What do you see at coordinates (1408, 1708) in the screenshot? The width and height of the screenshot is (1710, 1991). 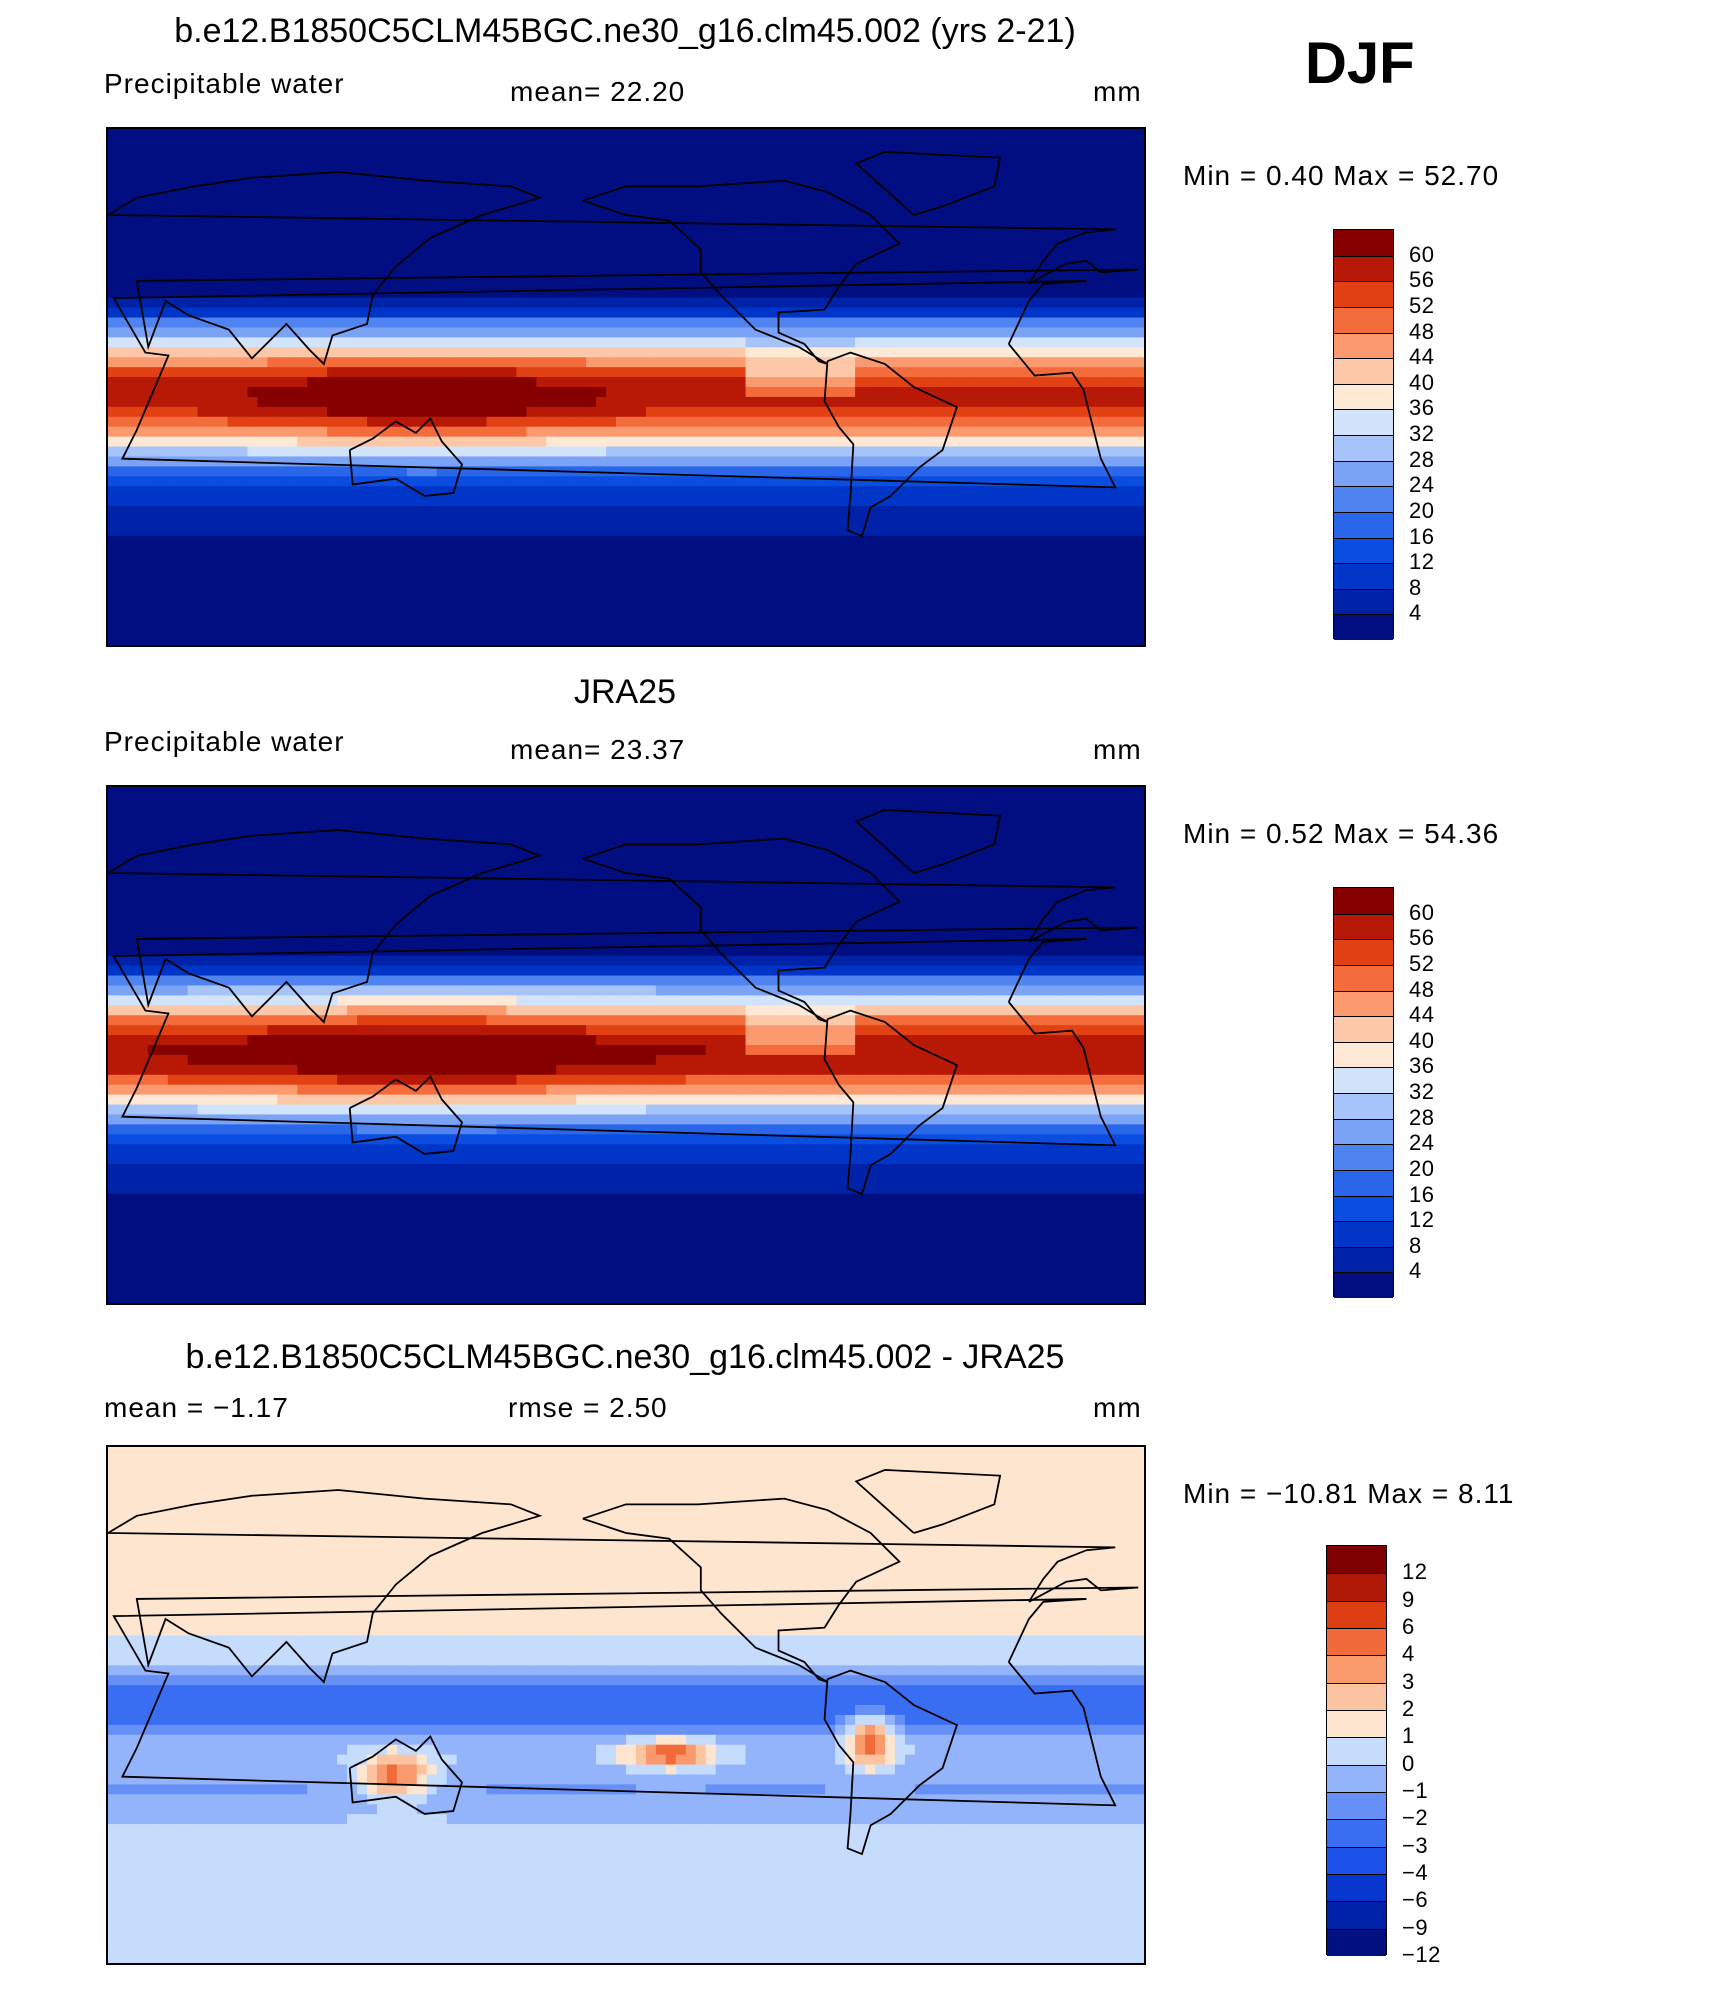 I see `colorbar-tick-label: 2` at bounding box center [1408, 1708].